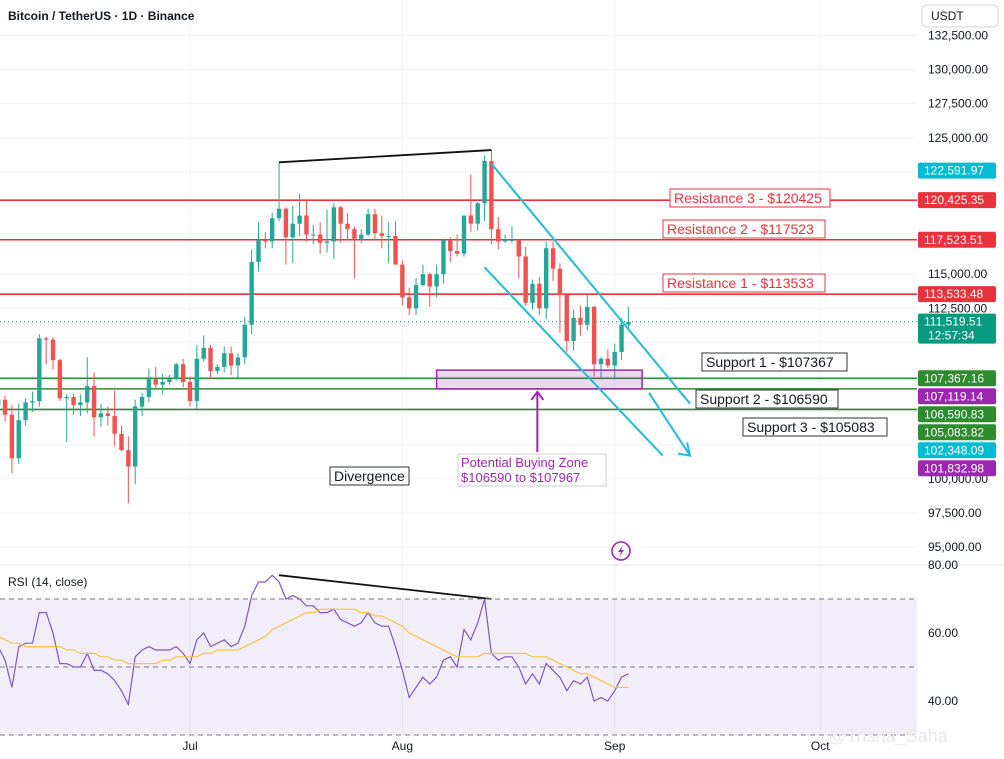  Describe the element at coordinates (669, 424) in the screenshot. I see `channel-arrow-line` at that location.